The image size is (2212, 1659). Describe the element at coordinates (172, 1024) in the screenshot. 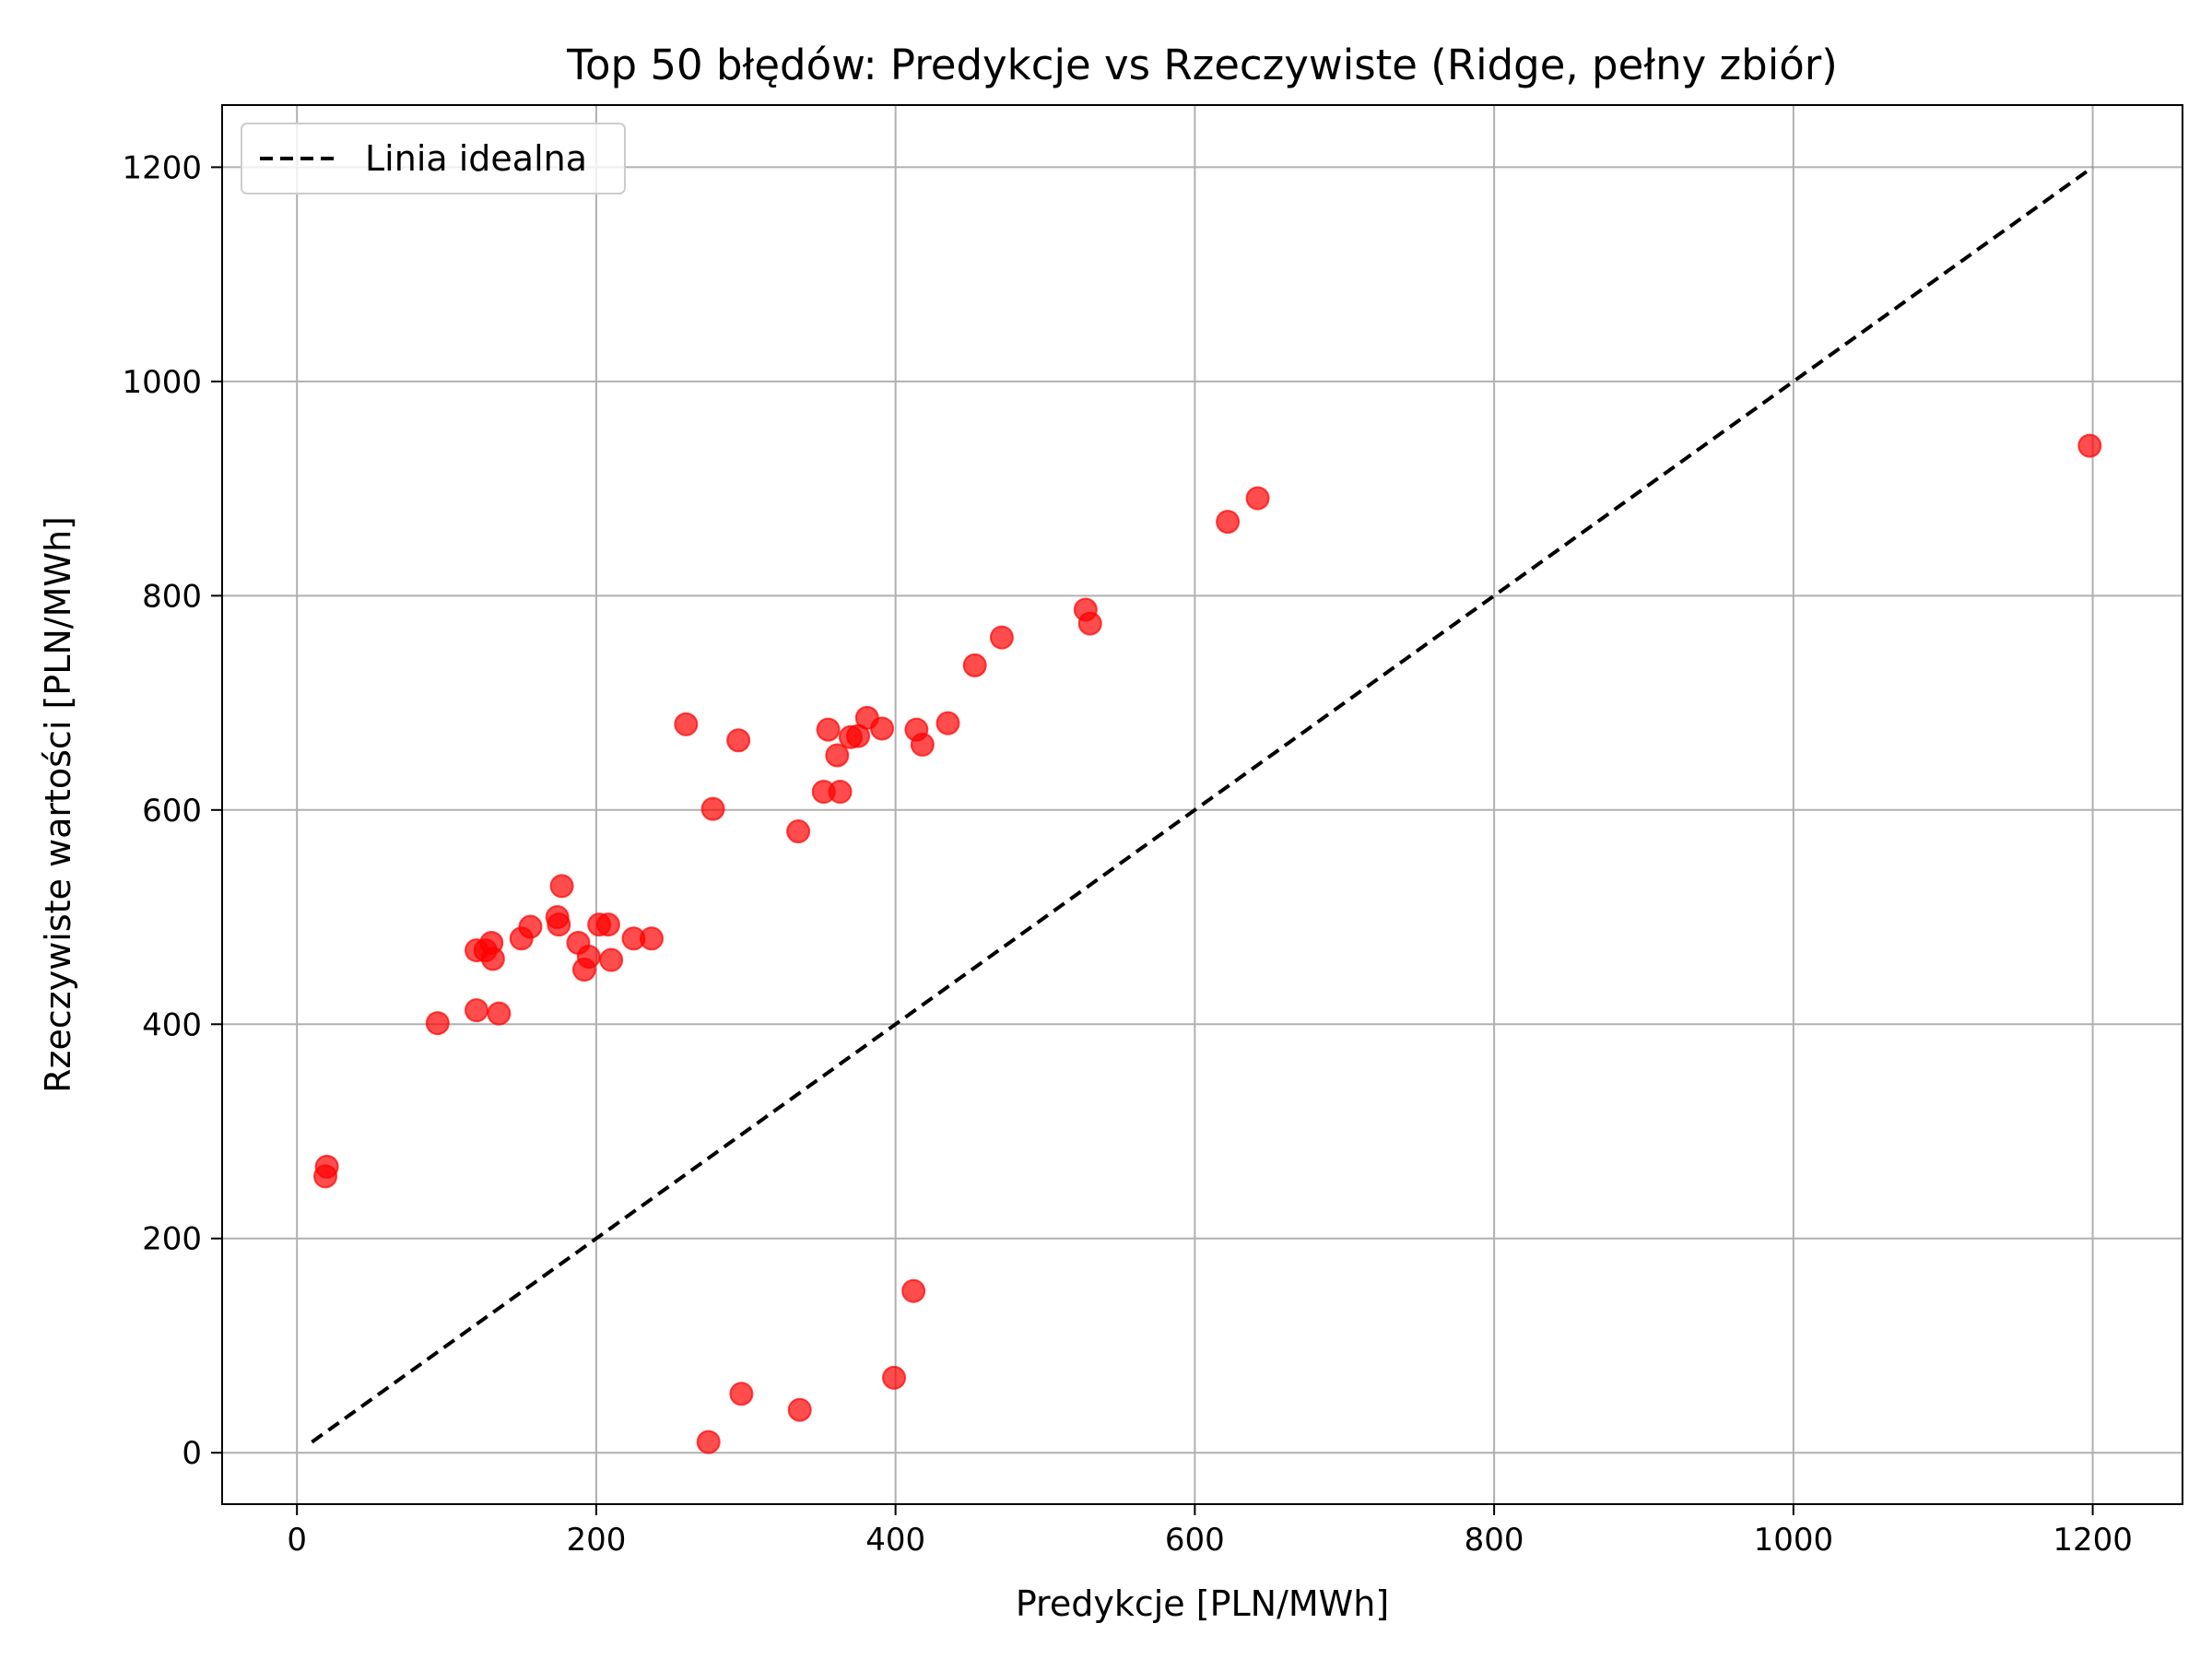

I see `y-tick-label-400: 400` at that location.